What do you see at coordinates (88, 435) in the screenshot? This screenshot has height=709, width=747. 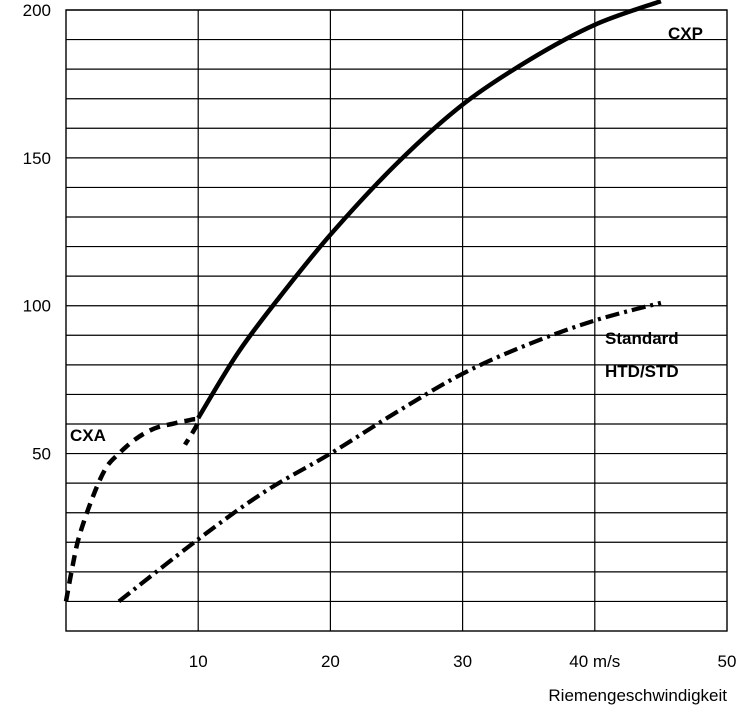 I see `series-label-cxa: CXA` at bounding box center [88, 435].